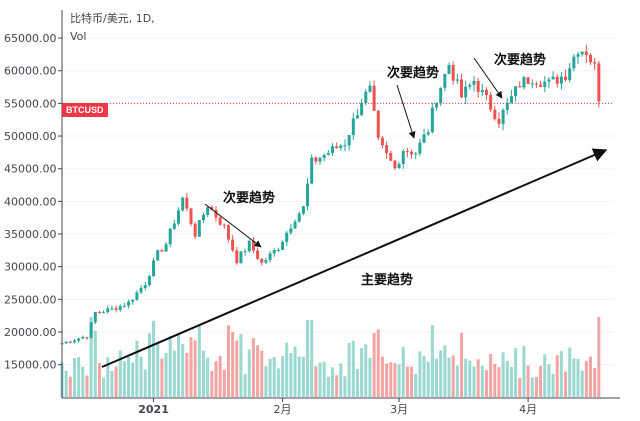 The image size is (640, 421). What do you see at coordinates (112, 18) in the screenshot?
I see `symbol-title: 比特币/美元, 1D,` at bounding box center [112, 18].